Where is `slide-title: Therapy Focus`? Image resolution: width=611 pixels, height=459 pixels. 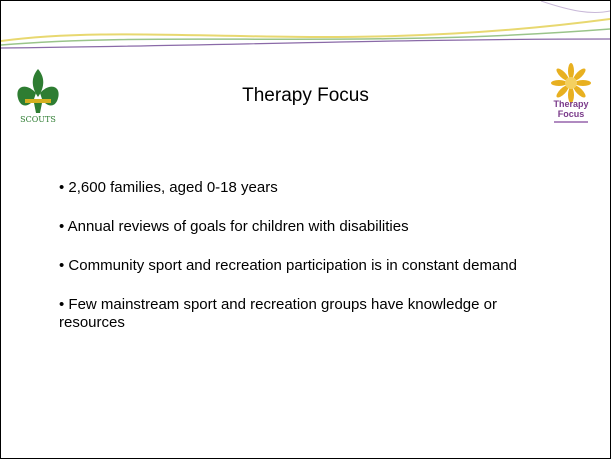 slide-title: Therapy Focus is located at coordinates (305, 95).